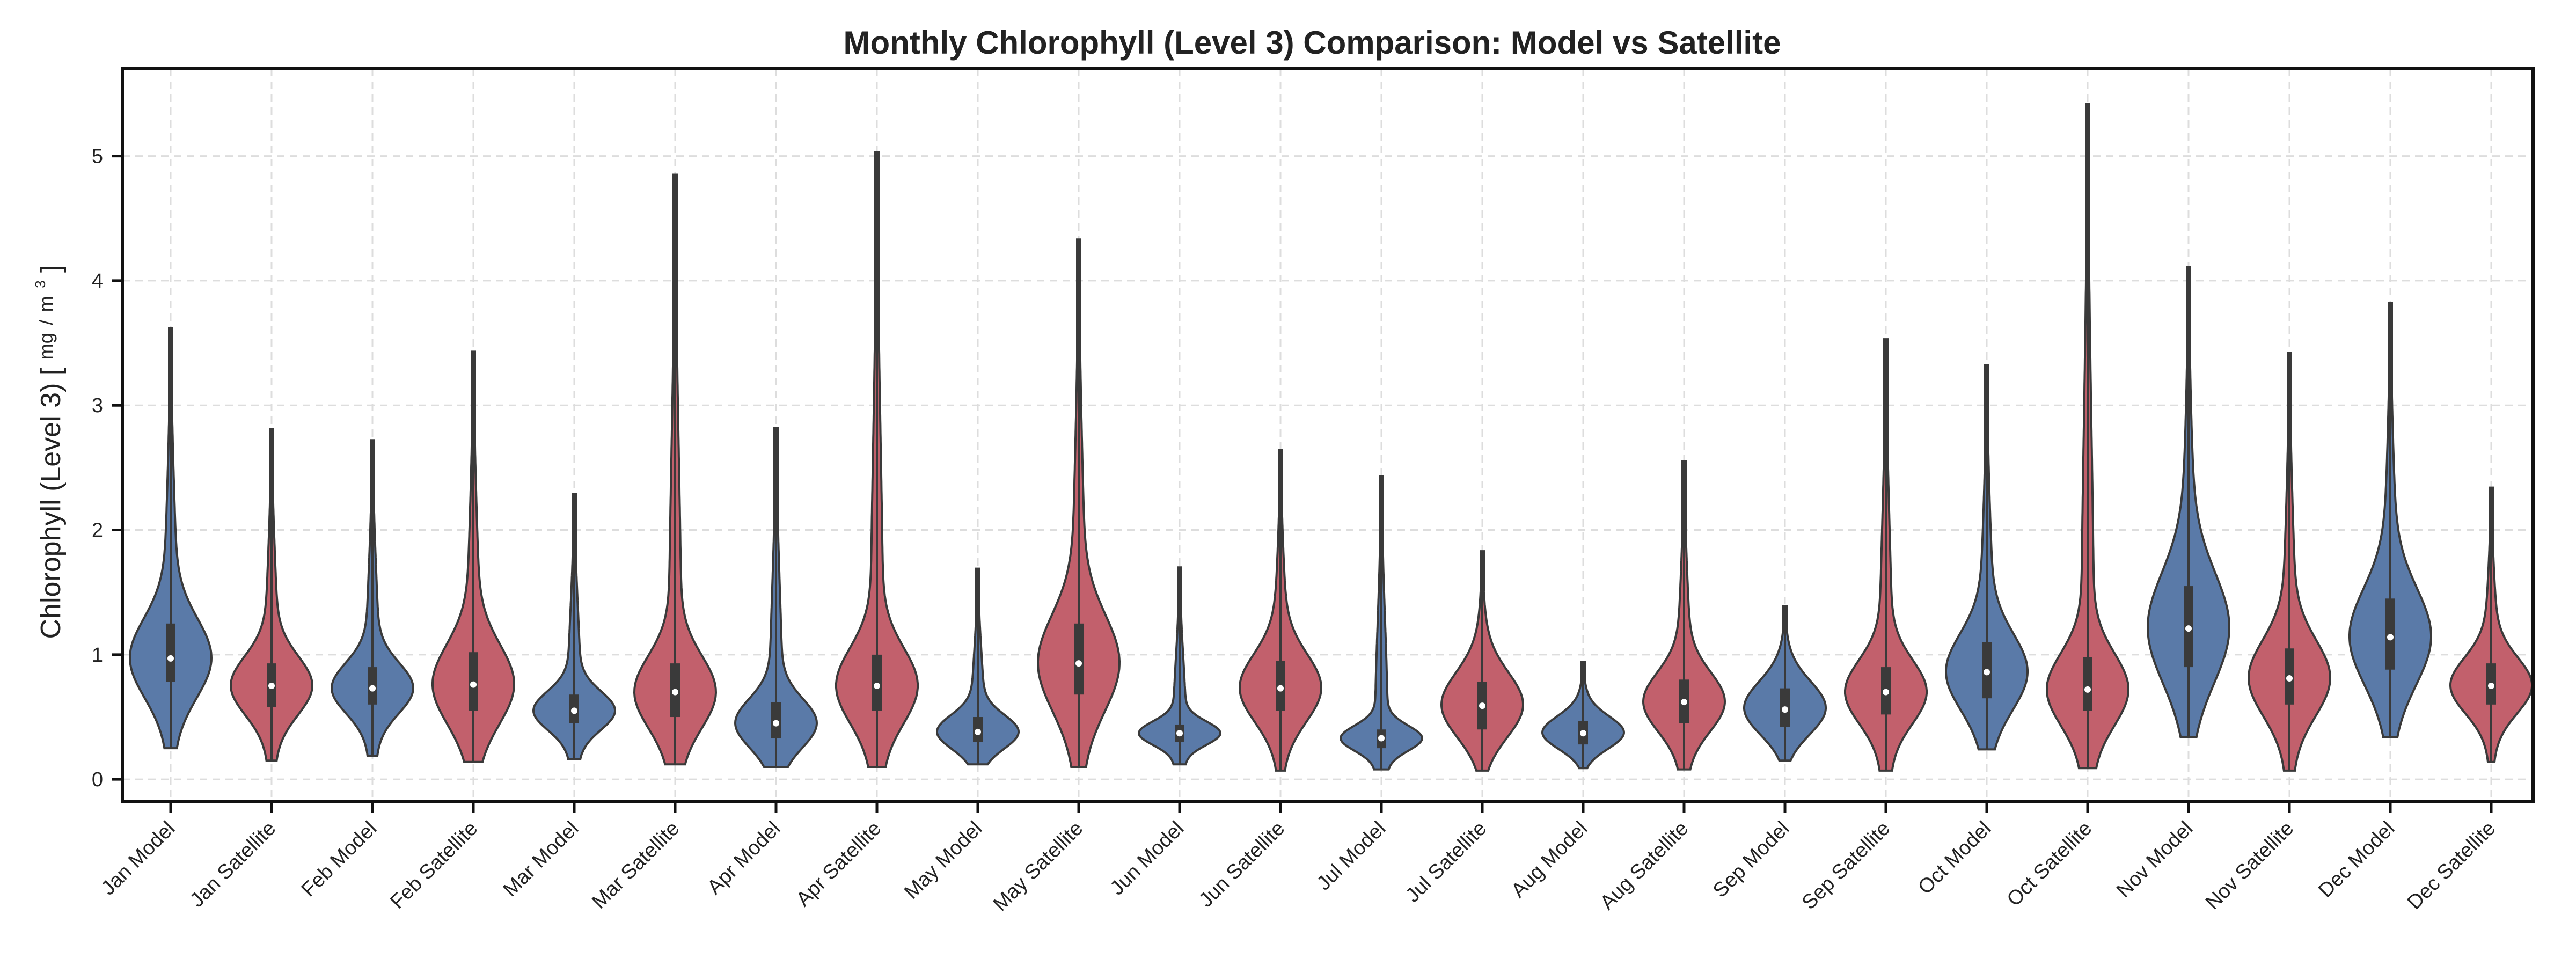  What do you see at coordinates (2451, 865) in the screenshot?
I see `x-tick-label: Dec Satellite` at bounding box center [2451, 865].